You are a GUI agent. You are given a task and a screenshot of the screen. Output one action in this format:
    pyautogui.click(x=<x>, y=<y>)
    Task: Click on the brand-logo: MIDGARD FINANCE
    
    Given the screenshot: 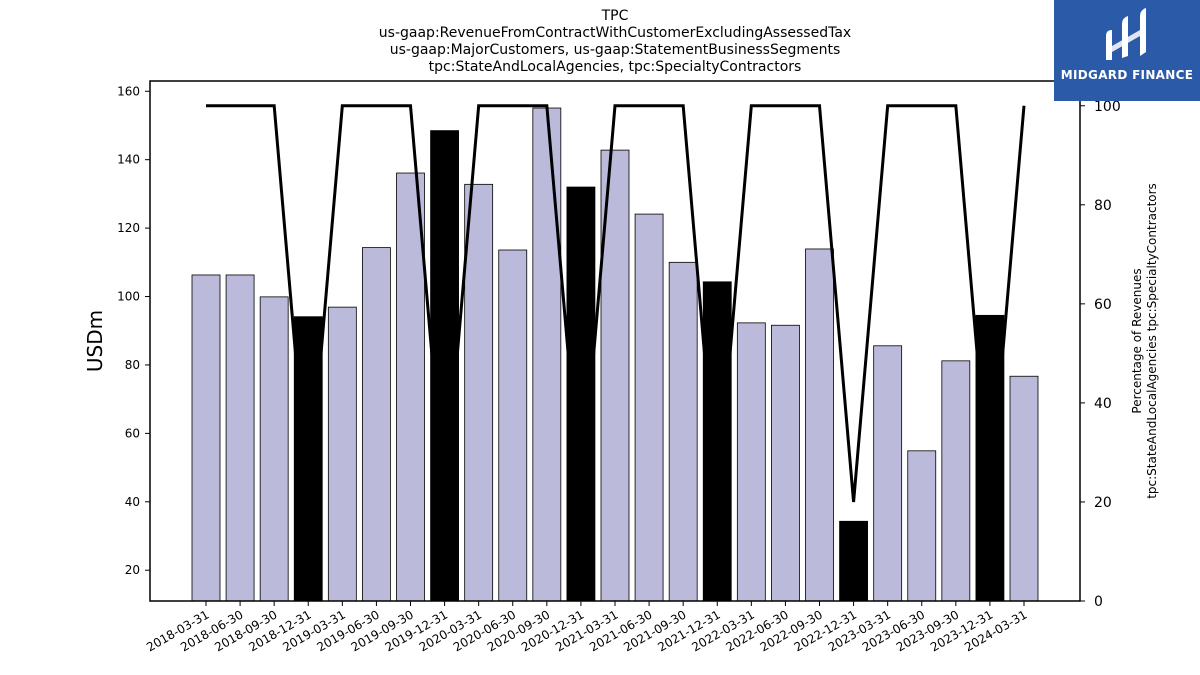 What is the action you would take?
    pyautogui.click(x=1127, y=50)
    